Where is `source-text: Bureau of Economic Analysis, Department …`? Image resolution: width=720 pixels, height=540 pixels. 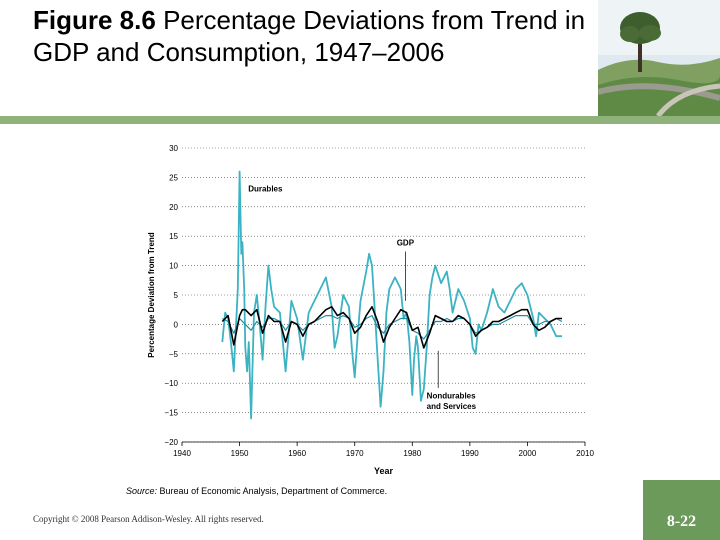
source-text: Bureau of Economic Analysis, Department … is located at coordinates (273, 491).